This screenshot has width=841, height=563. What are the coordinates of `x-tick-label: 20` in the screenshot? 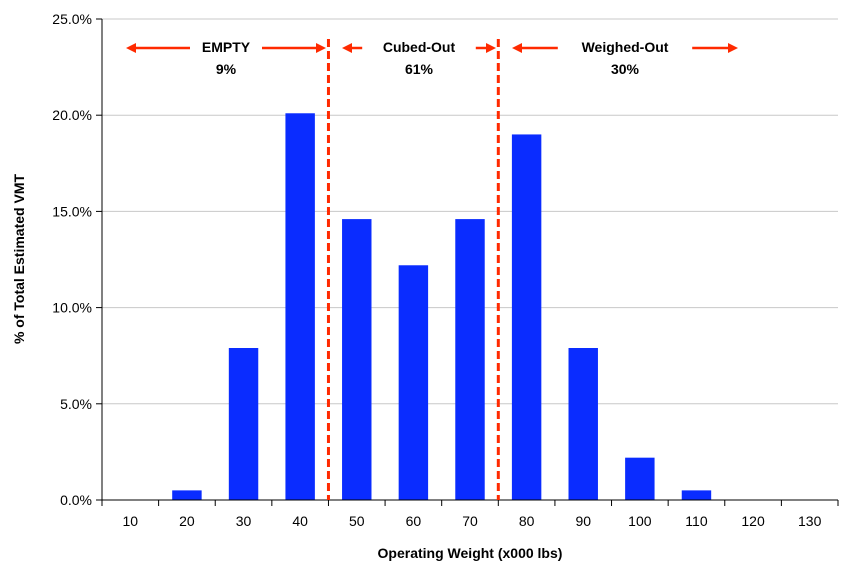 It's located at (187, 521).